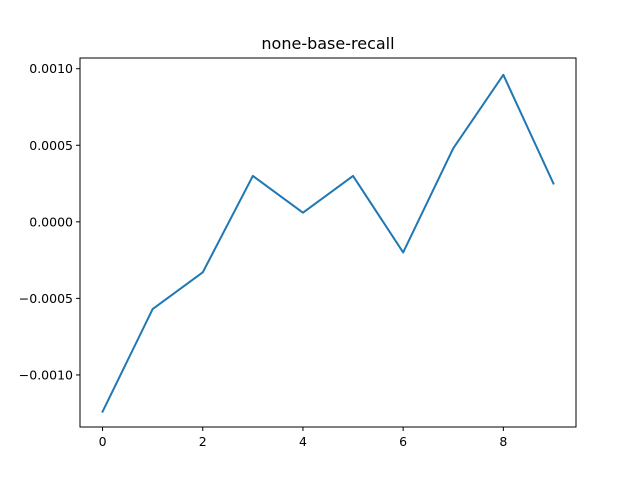  I want to click on y-tick-label: 0.0005, so click(51, 145).